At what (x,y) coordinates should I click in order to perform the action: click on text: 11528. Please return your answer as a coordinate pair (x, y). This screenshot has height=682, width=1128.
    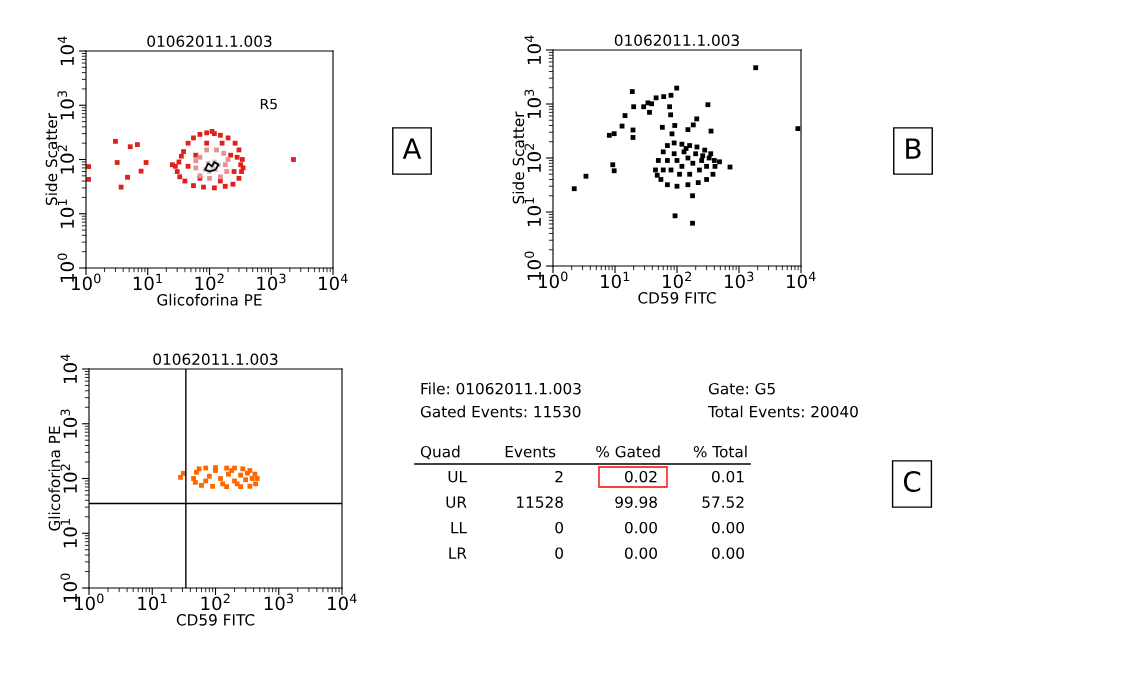
    Looking at the image, I should click on (540, 502).